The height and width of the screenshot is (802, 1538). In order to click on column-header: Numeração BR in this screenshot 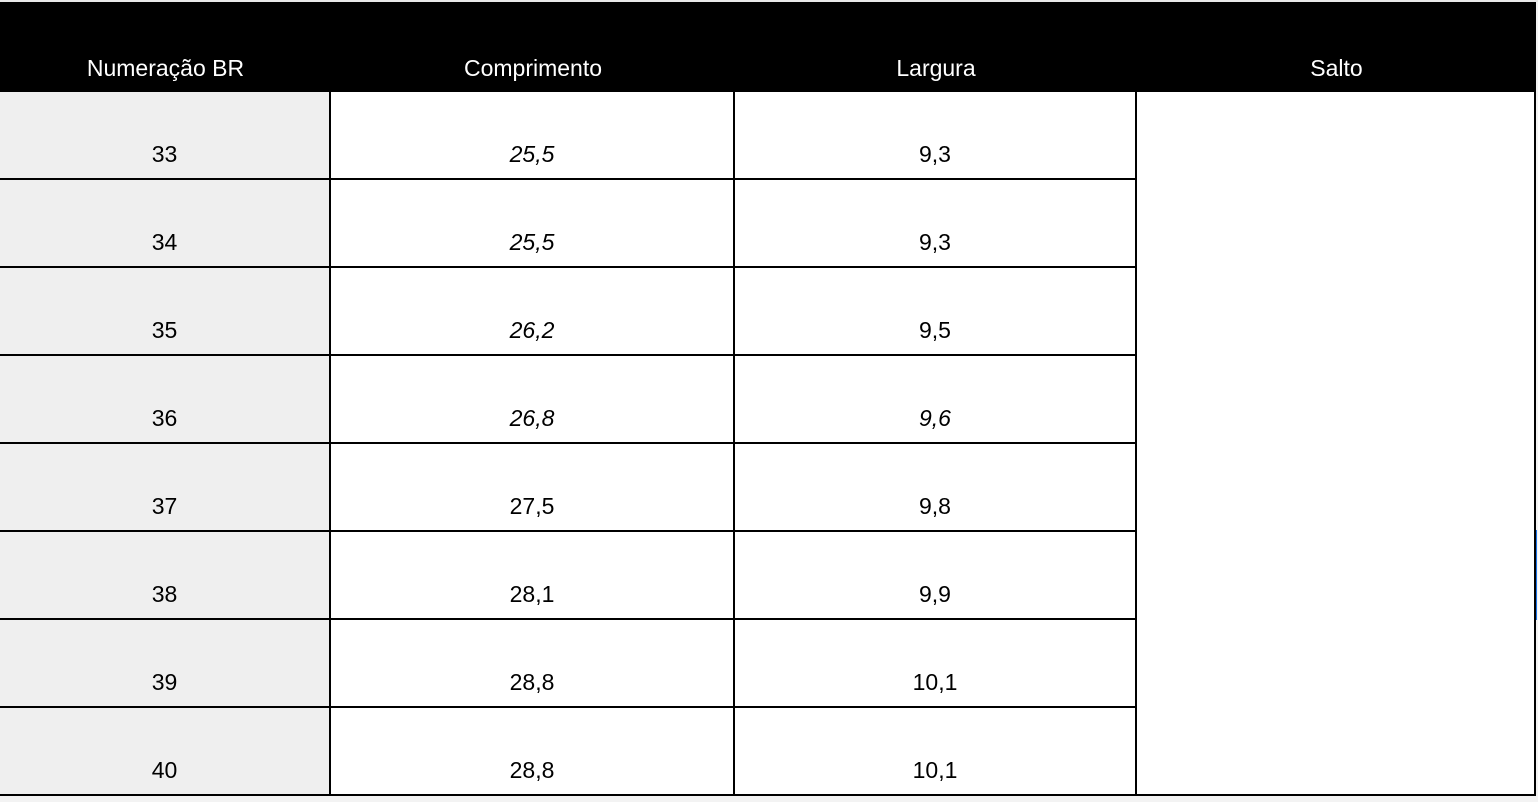, I will do `click(165, 47)`.